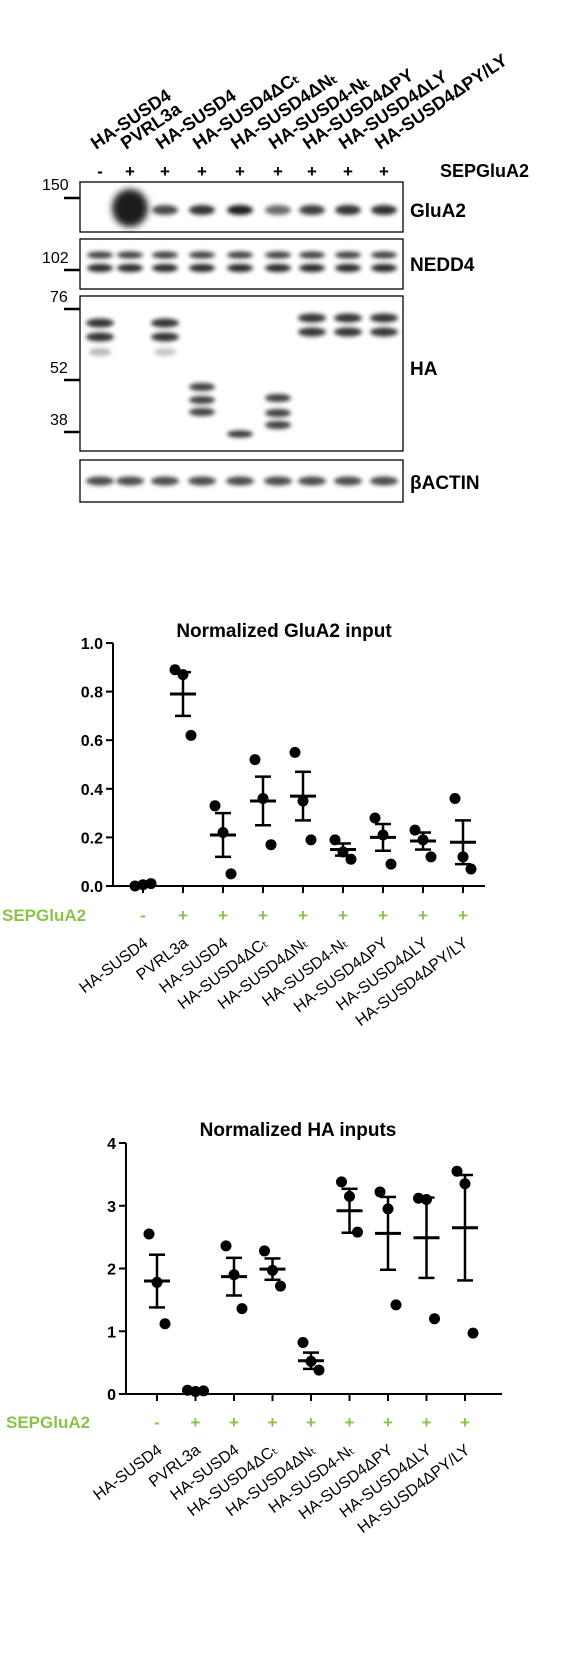 Image resolution: width=573 pixels, height=1677 pixels. What do you see at coordinates (92, 644) in the screenshot?
I see `y-tick-label: 1.0` at bounding box center [92, 644].